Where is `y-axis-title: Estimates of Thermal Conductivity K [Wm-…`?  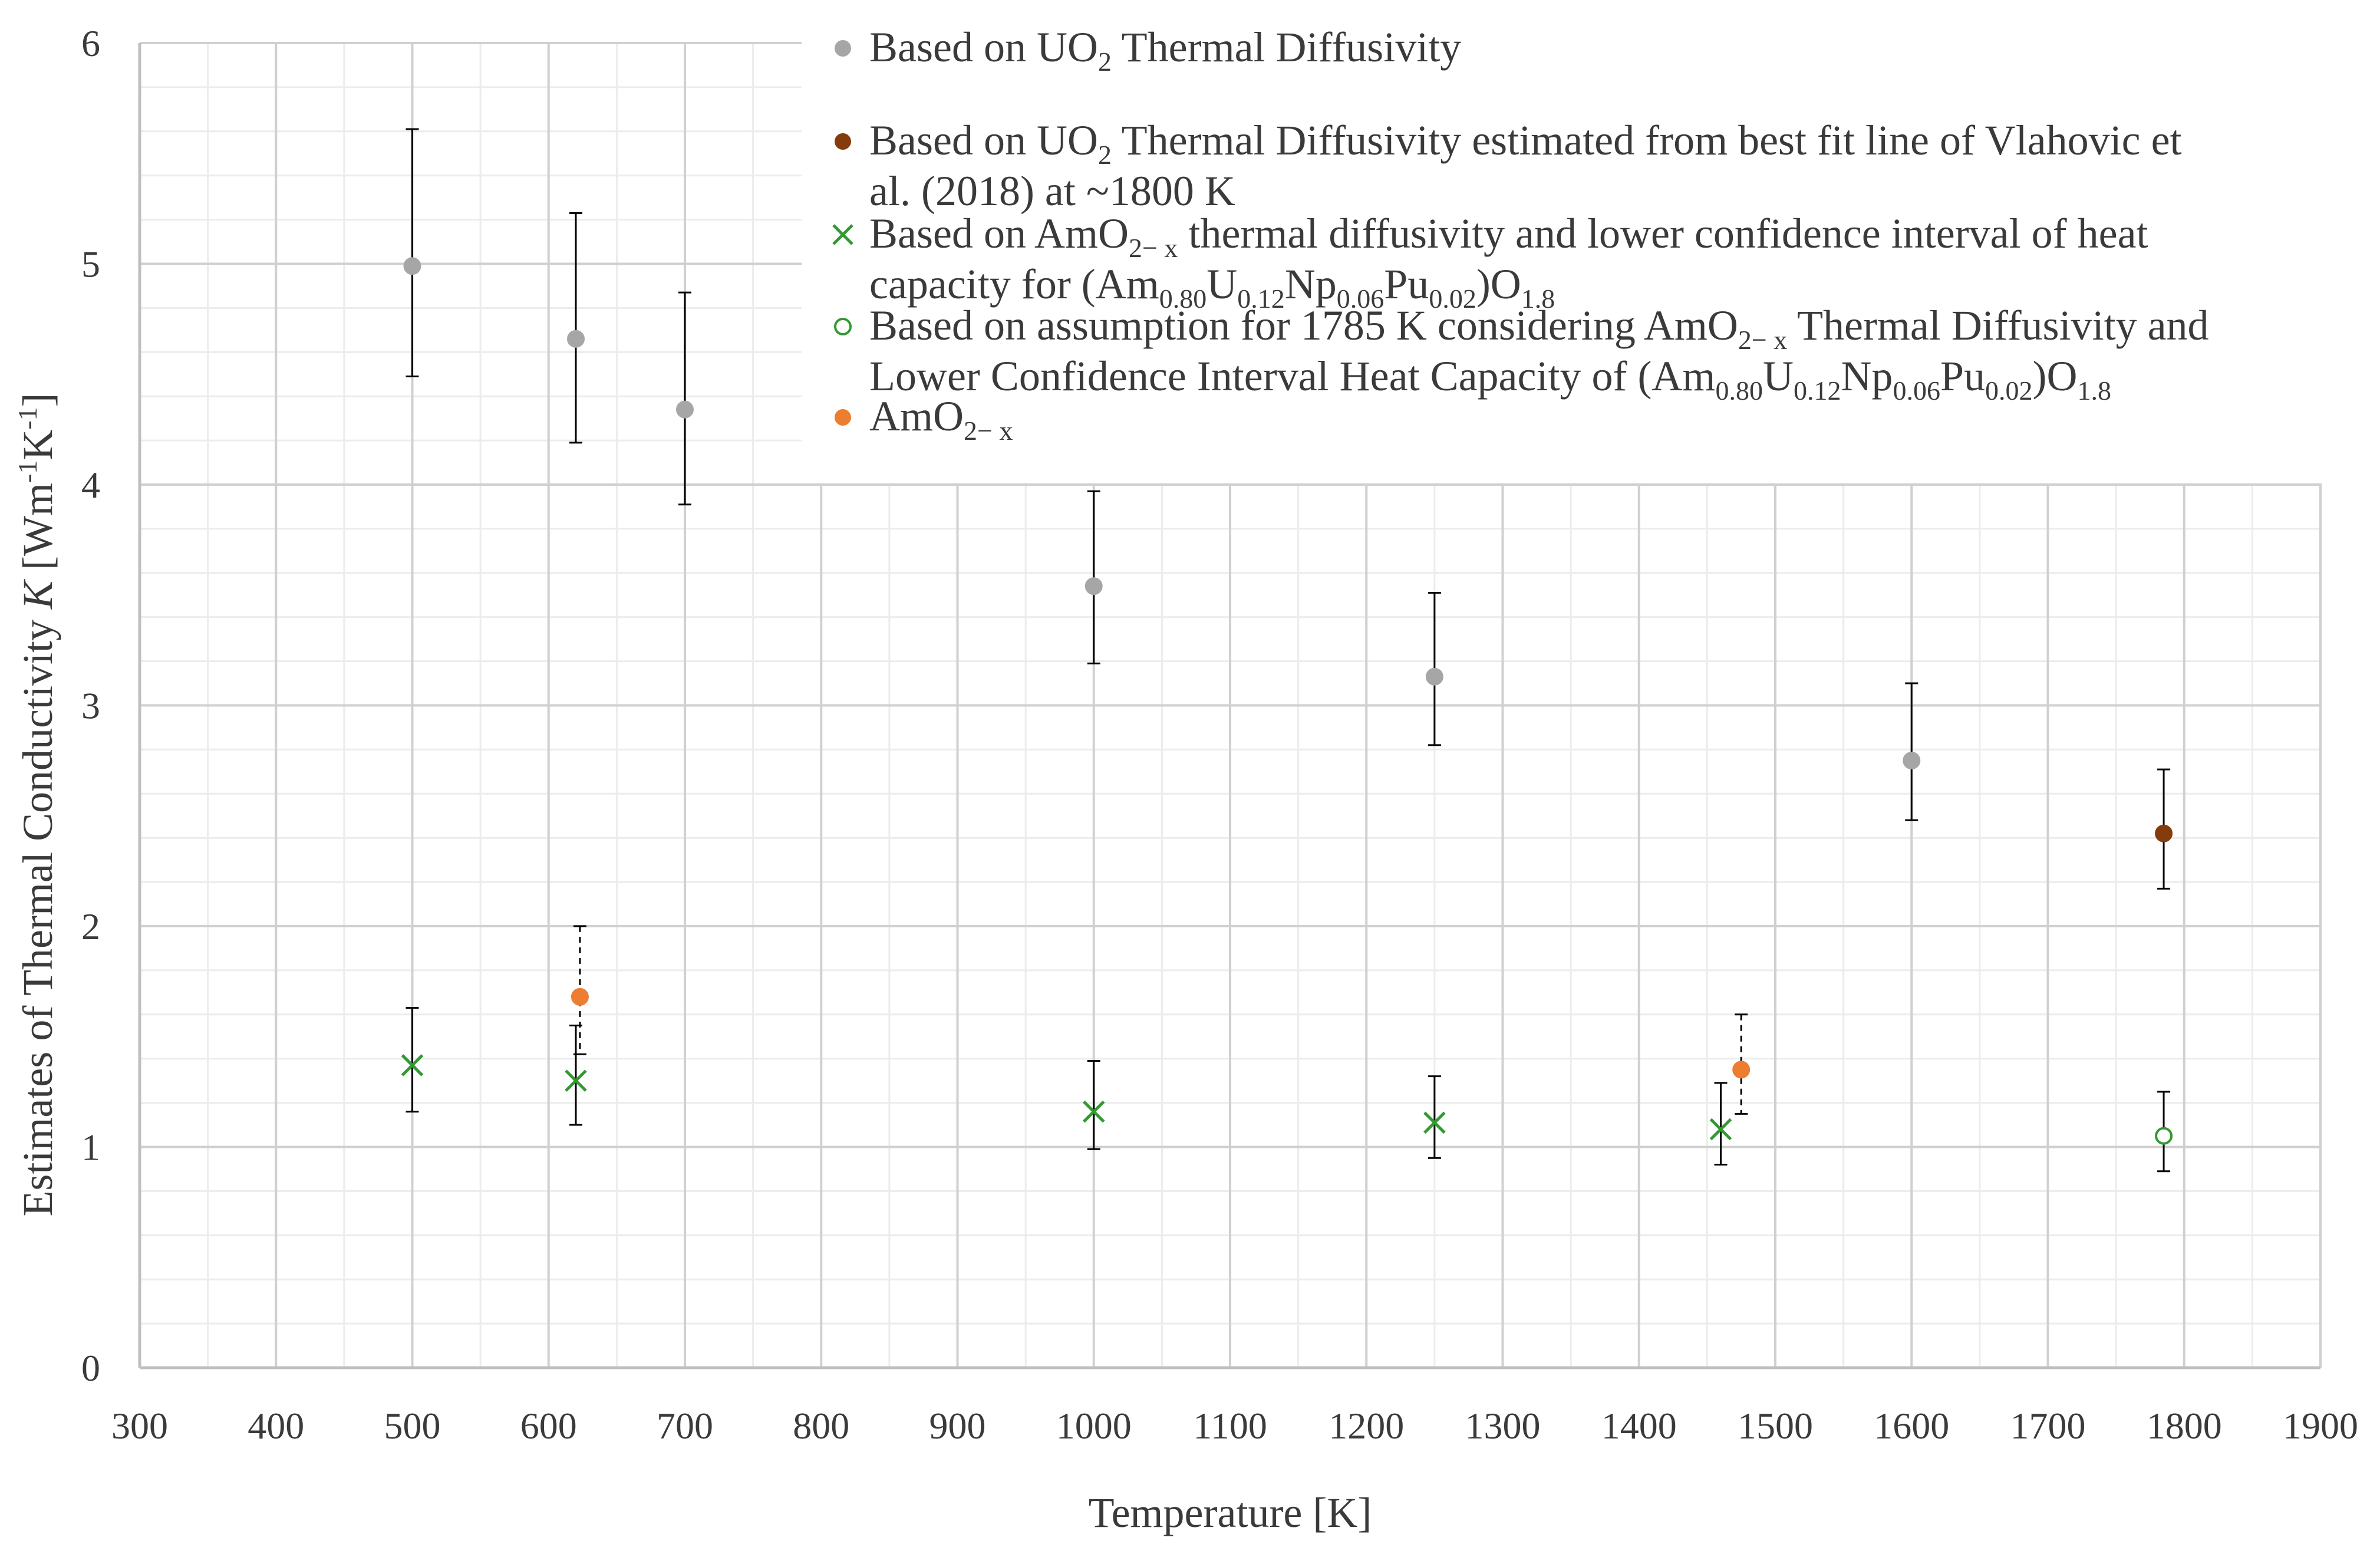
y-axis-title: Estimates of Thermal Conductivity K [Wm-… is located at coordinates (36, 804).